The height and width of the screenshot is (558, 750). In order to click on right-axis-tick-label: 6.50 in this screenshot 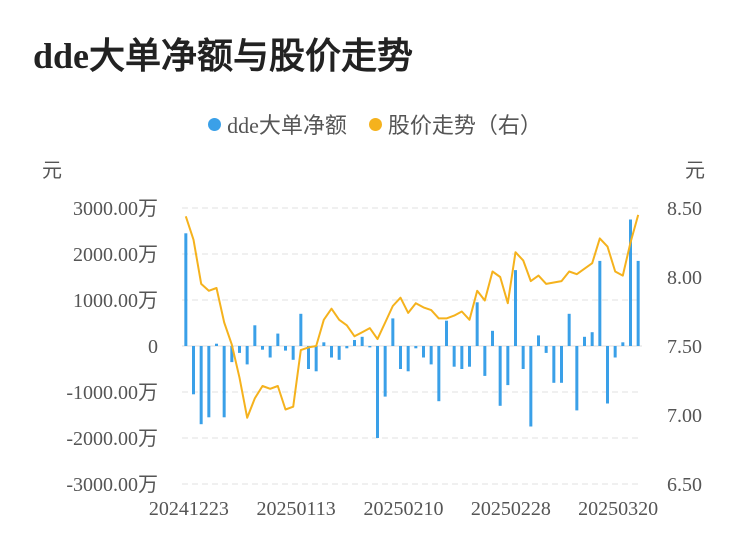, I will do `click(684, 485)`.